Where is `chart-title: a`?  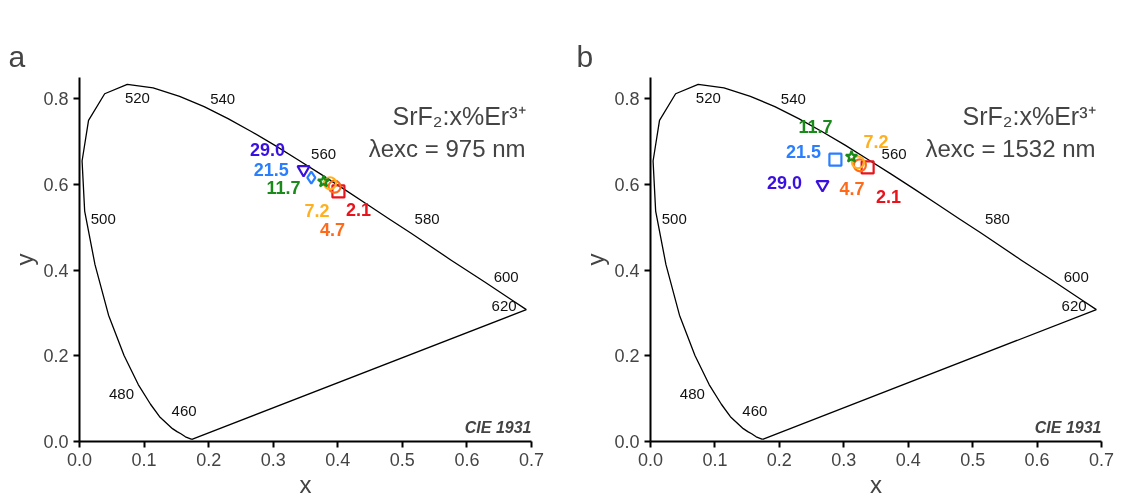 chart-title: a is located at coordinates (17, 56).